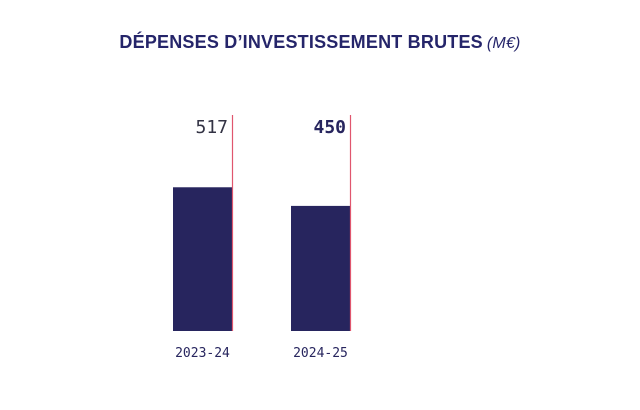  I want to click on value-label-2023-24: 517, so click(211, 127).